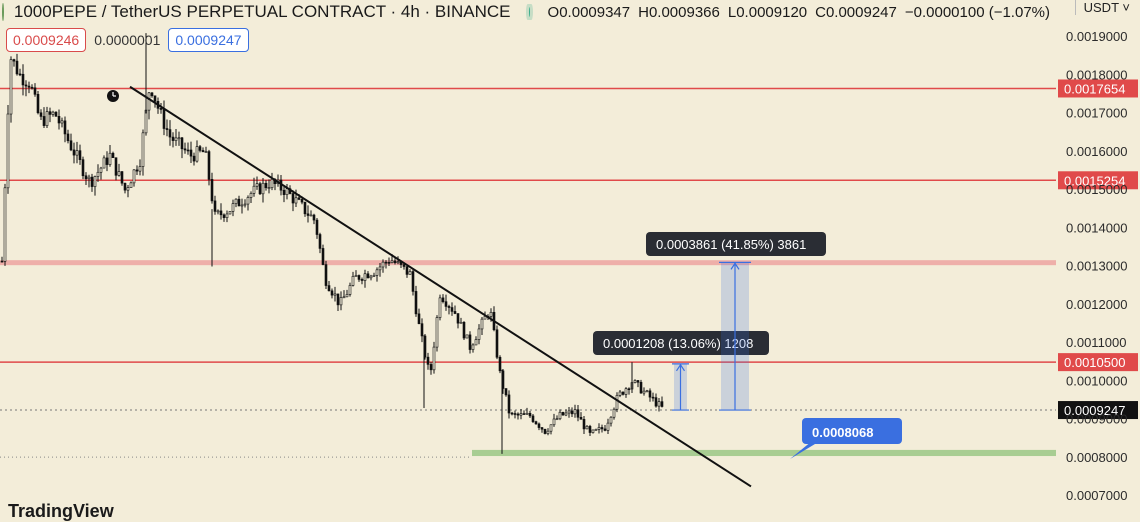 The height and width of the screenshot is (522, 1140). I want to click on resistance-zone, so click(528, 263).